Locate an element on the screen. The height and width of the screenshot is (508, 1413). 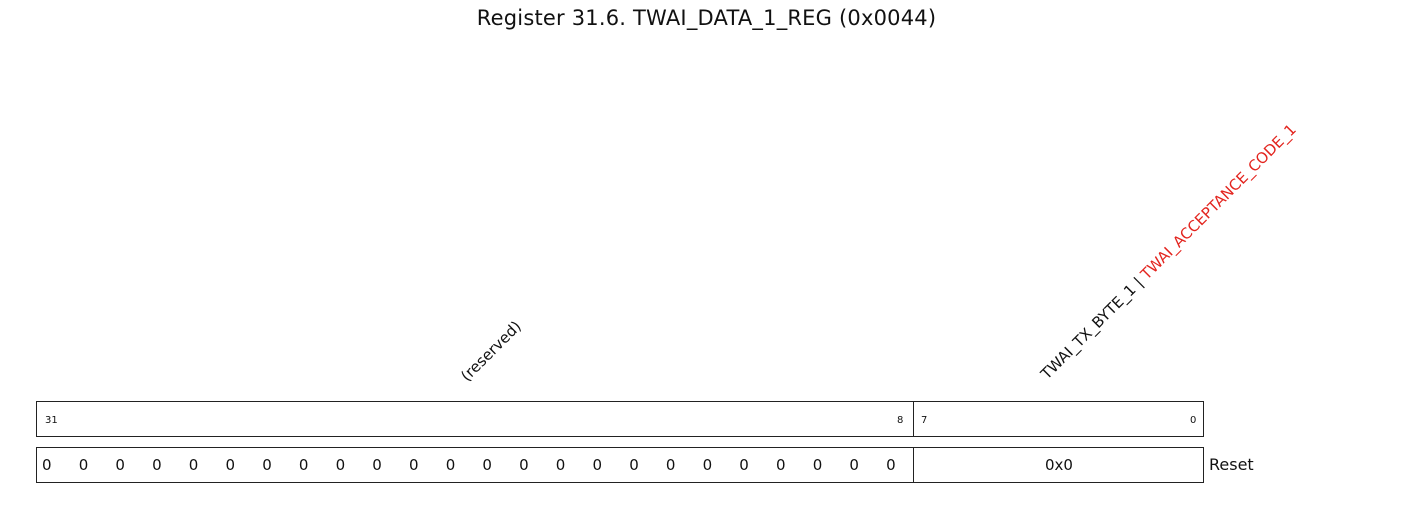
bit-number-0: 0 is located at coordinates (1193, 420).